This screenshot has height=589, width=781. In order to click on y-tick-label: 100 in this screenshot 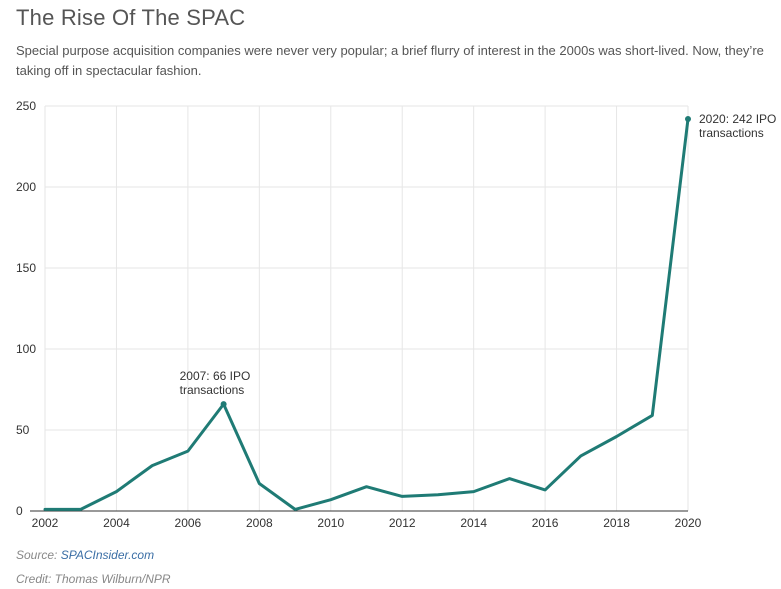, I will do `click(26, 349)`.